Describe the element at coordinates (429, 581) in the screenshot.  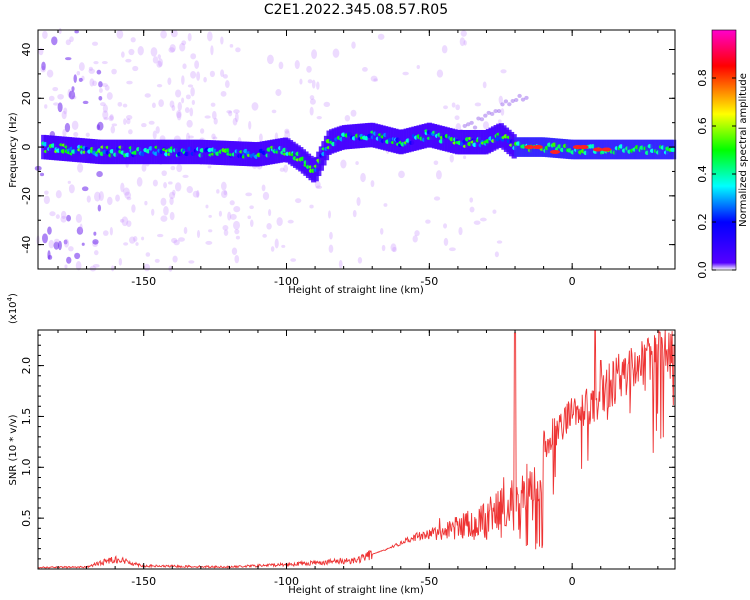
I see `x-tick-label: -50` at that location.